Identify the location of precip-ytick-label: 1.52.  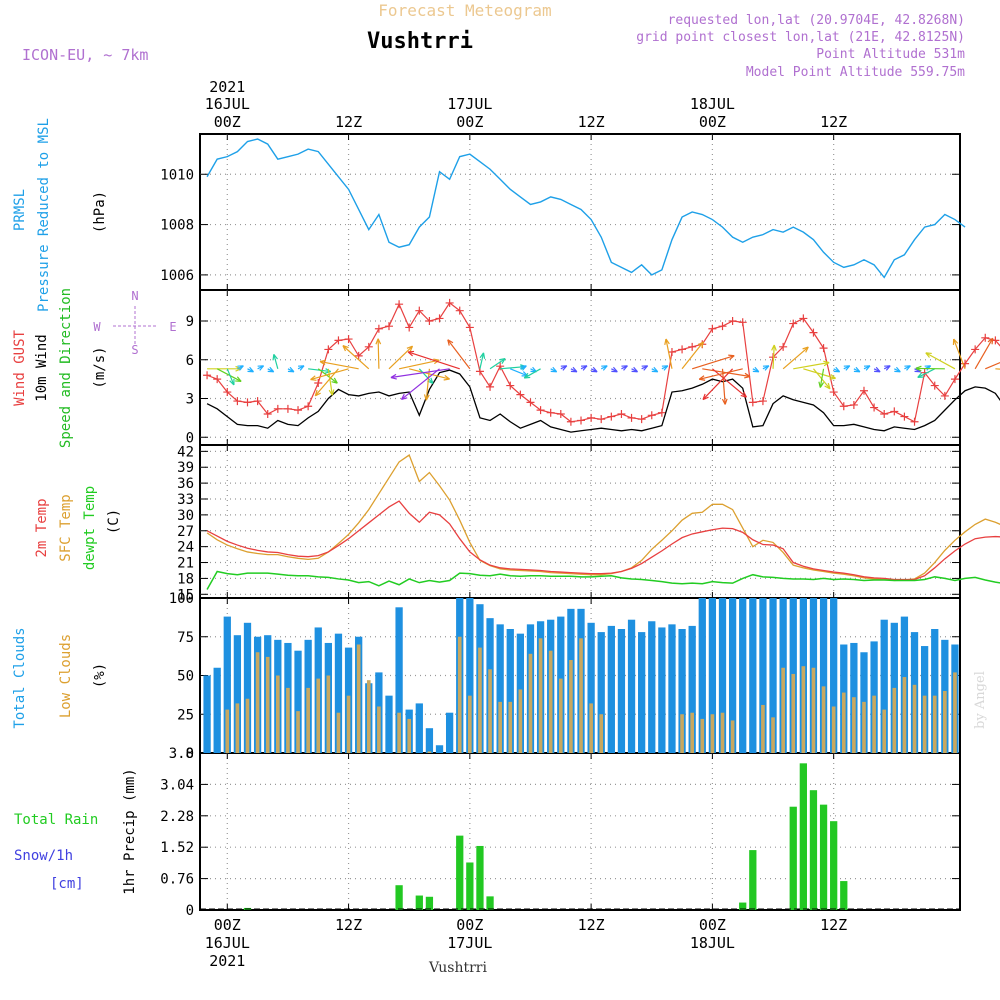
(177, 848).